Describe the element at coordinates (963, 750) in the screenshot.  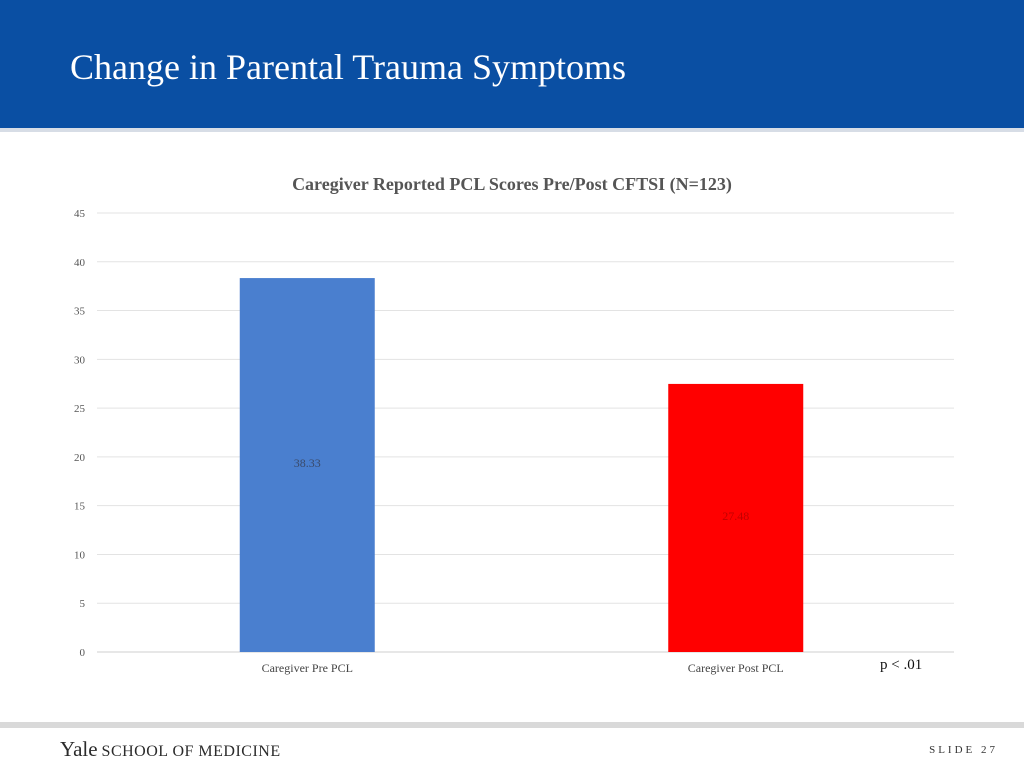
I see `slide-number: SLIDE 27` at that location.